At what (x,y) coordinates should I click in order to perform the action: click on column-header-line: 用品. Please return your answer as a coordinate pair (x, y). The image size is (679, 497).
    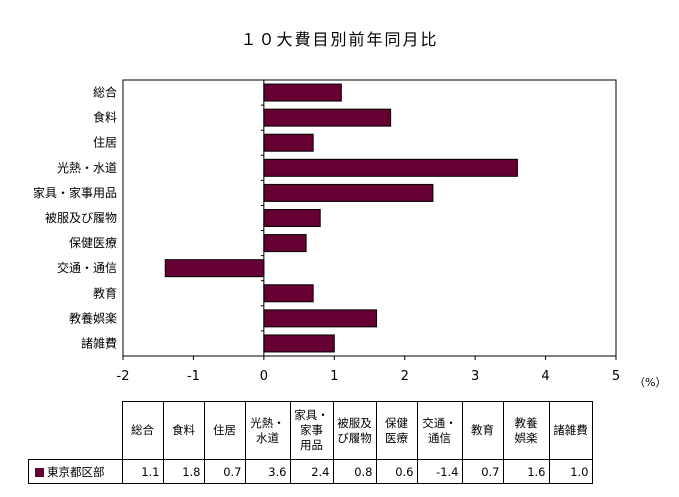
    Looking at the image, I should click on (311, 445).